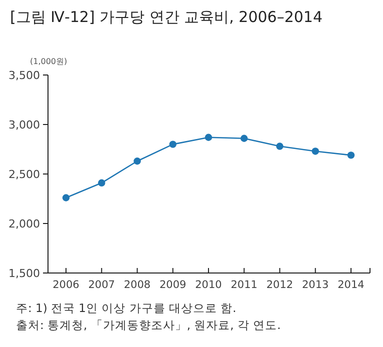  What do you see at coordinates (315, 285) in the screenshot?
I see `x-tick-label: 2013` at bounding box center [315, 285].